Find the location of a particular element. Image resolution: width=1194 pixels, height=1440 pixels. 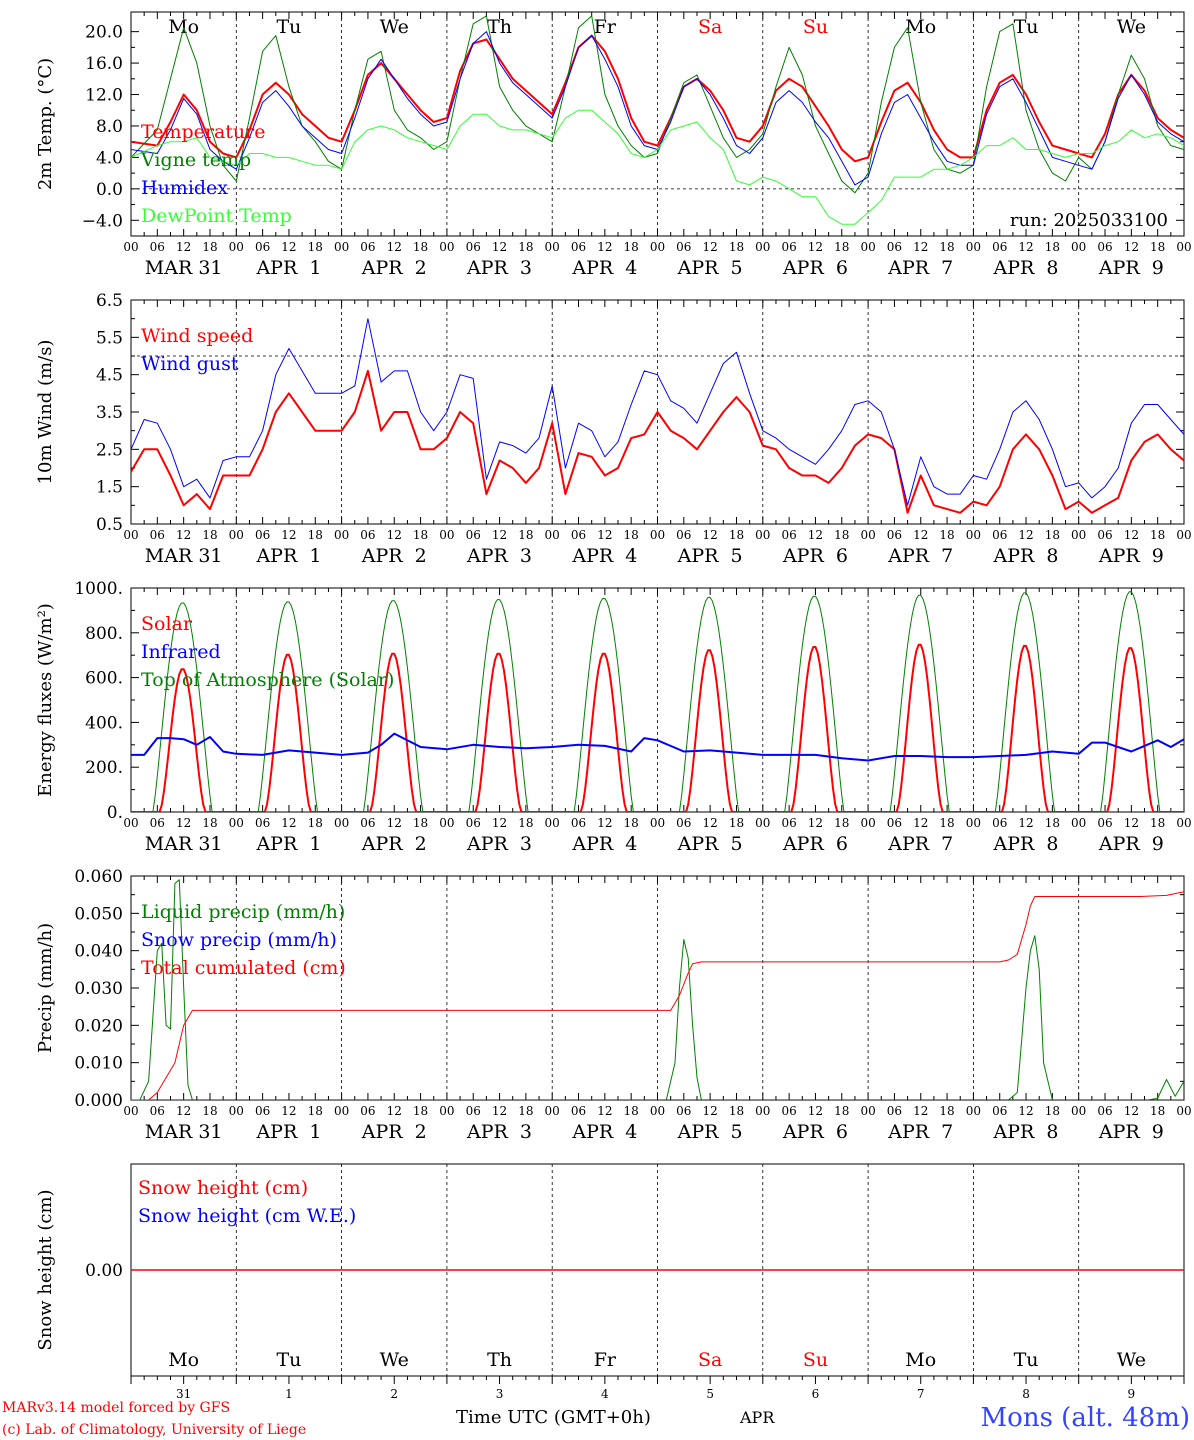

y-tick-label: 400. is located at coordinates (104, 723).